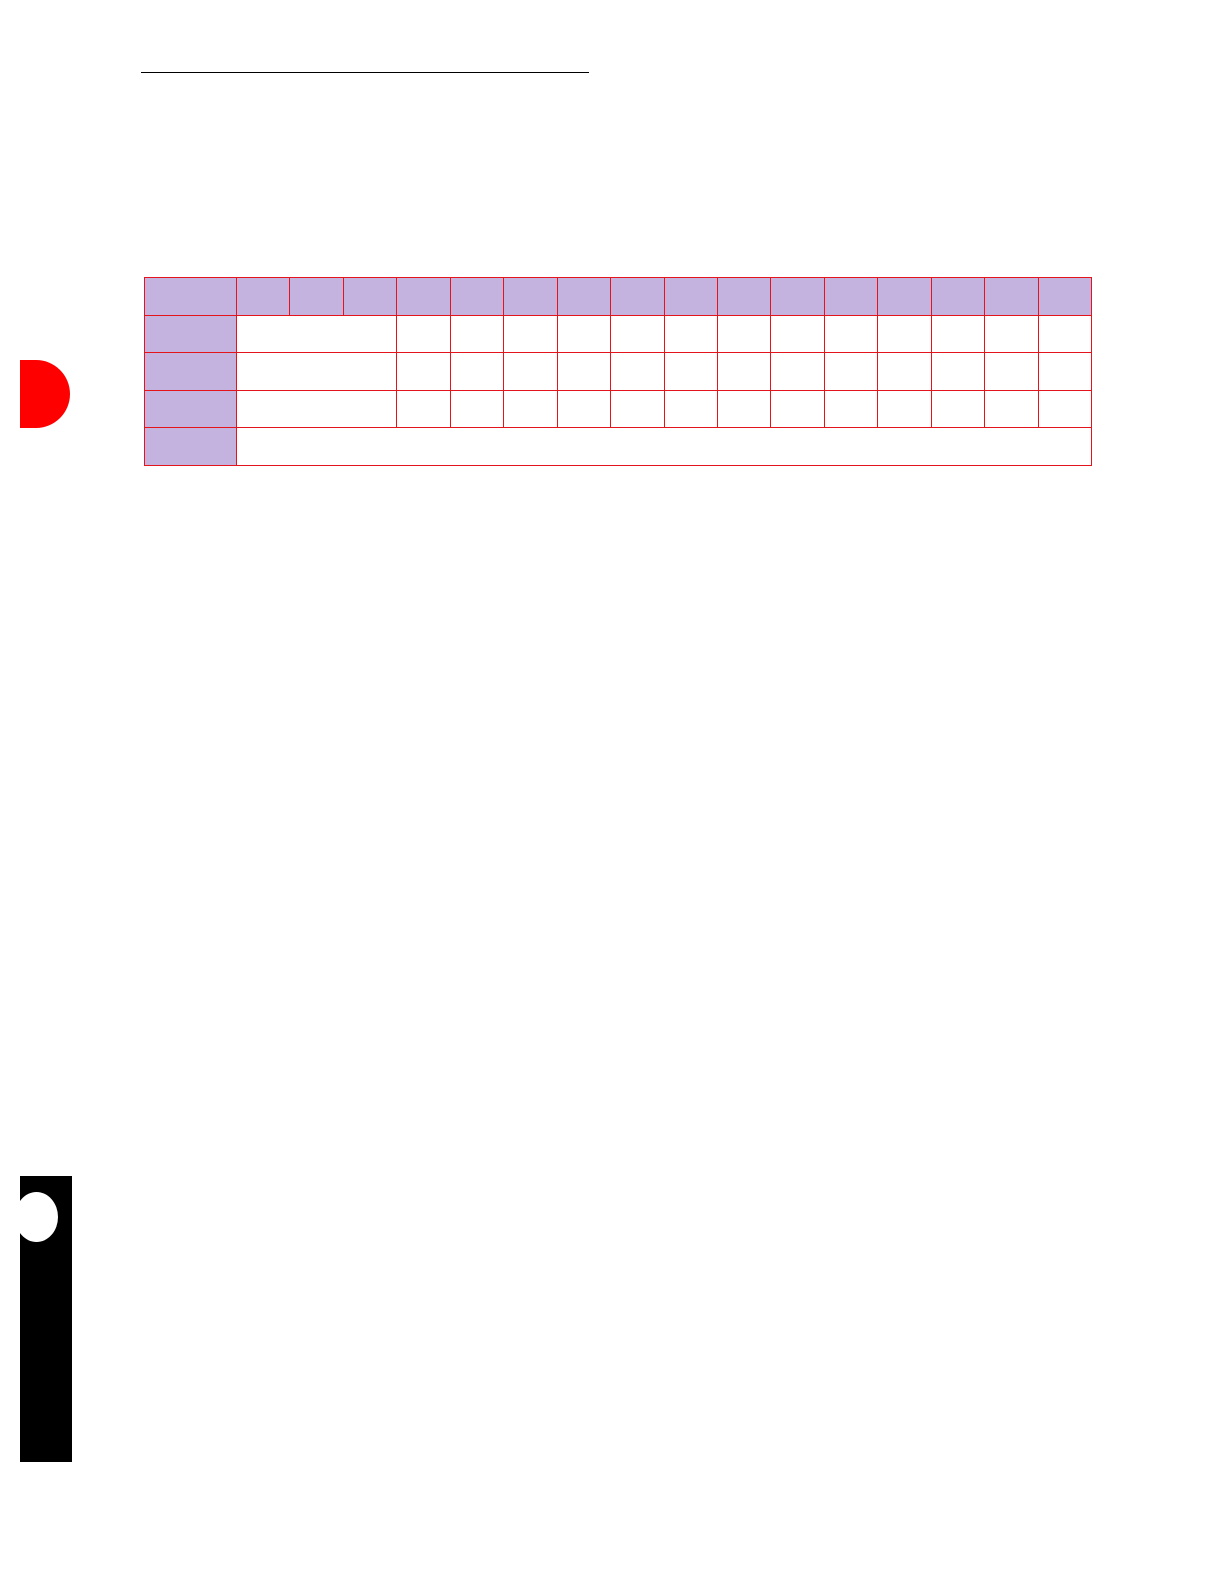  Describe the element at coordinates (664, 447) in the screenshot. I see `merged-row-cell` at that location.